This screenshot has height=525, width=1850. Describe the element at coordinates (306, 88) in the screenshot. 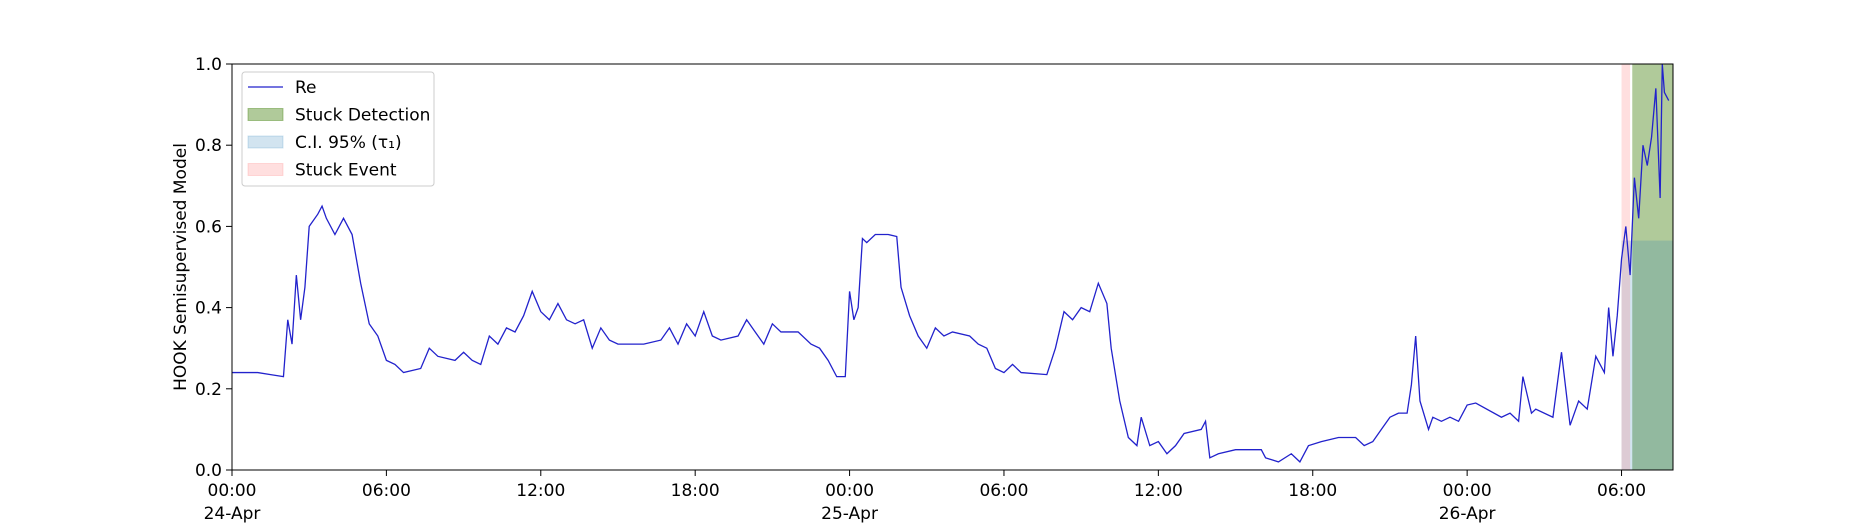

I see `legend-label: Re` at that location.